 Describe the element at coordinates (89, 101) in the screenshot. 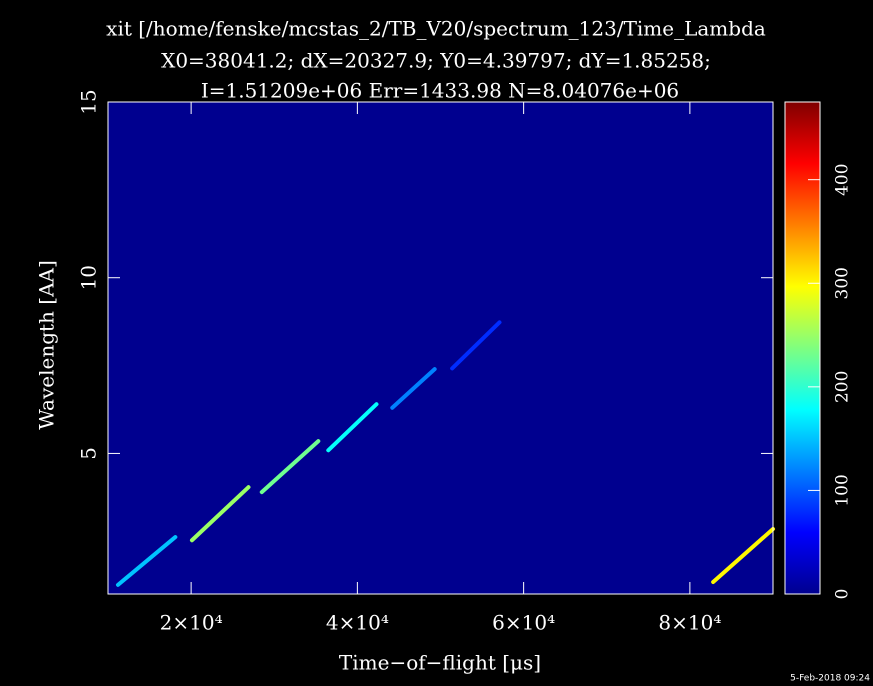

I see `y-tick-label: 15` at that location.